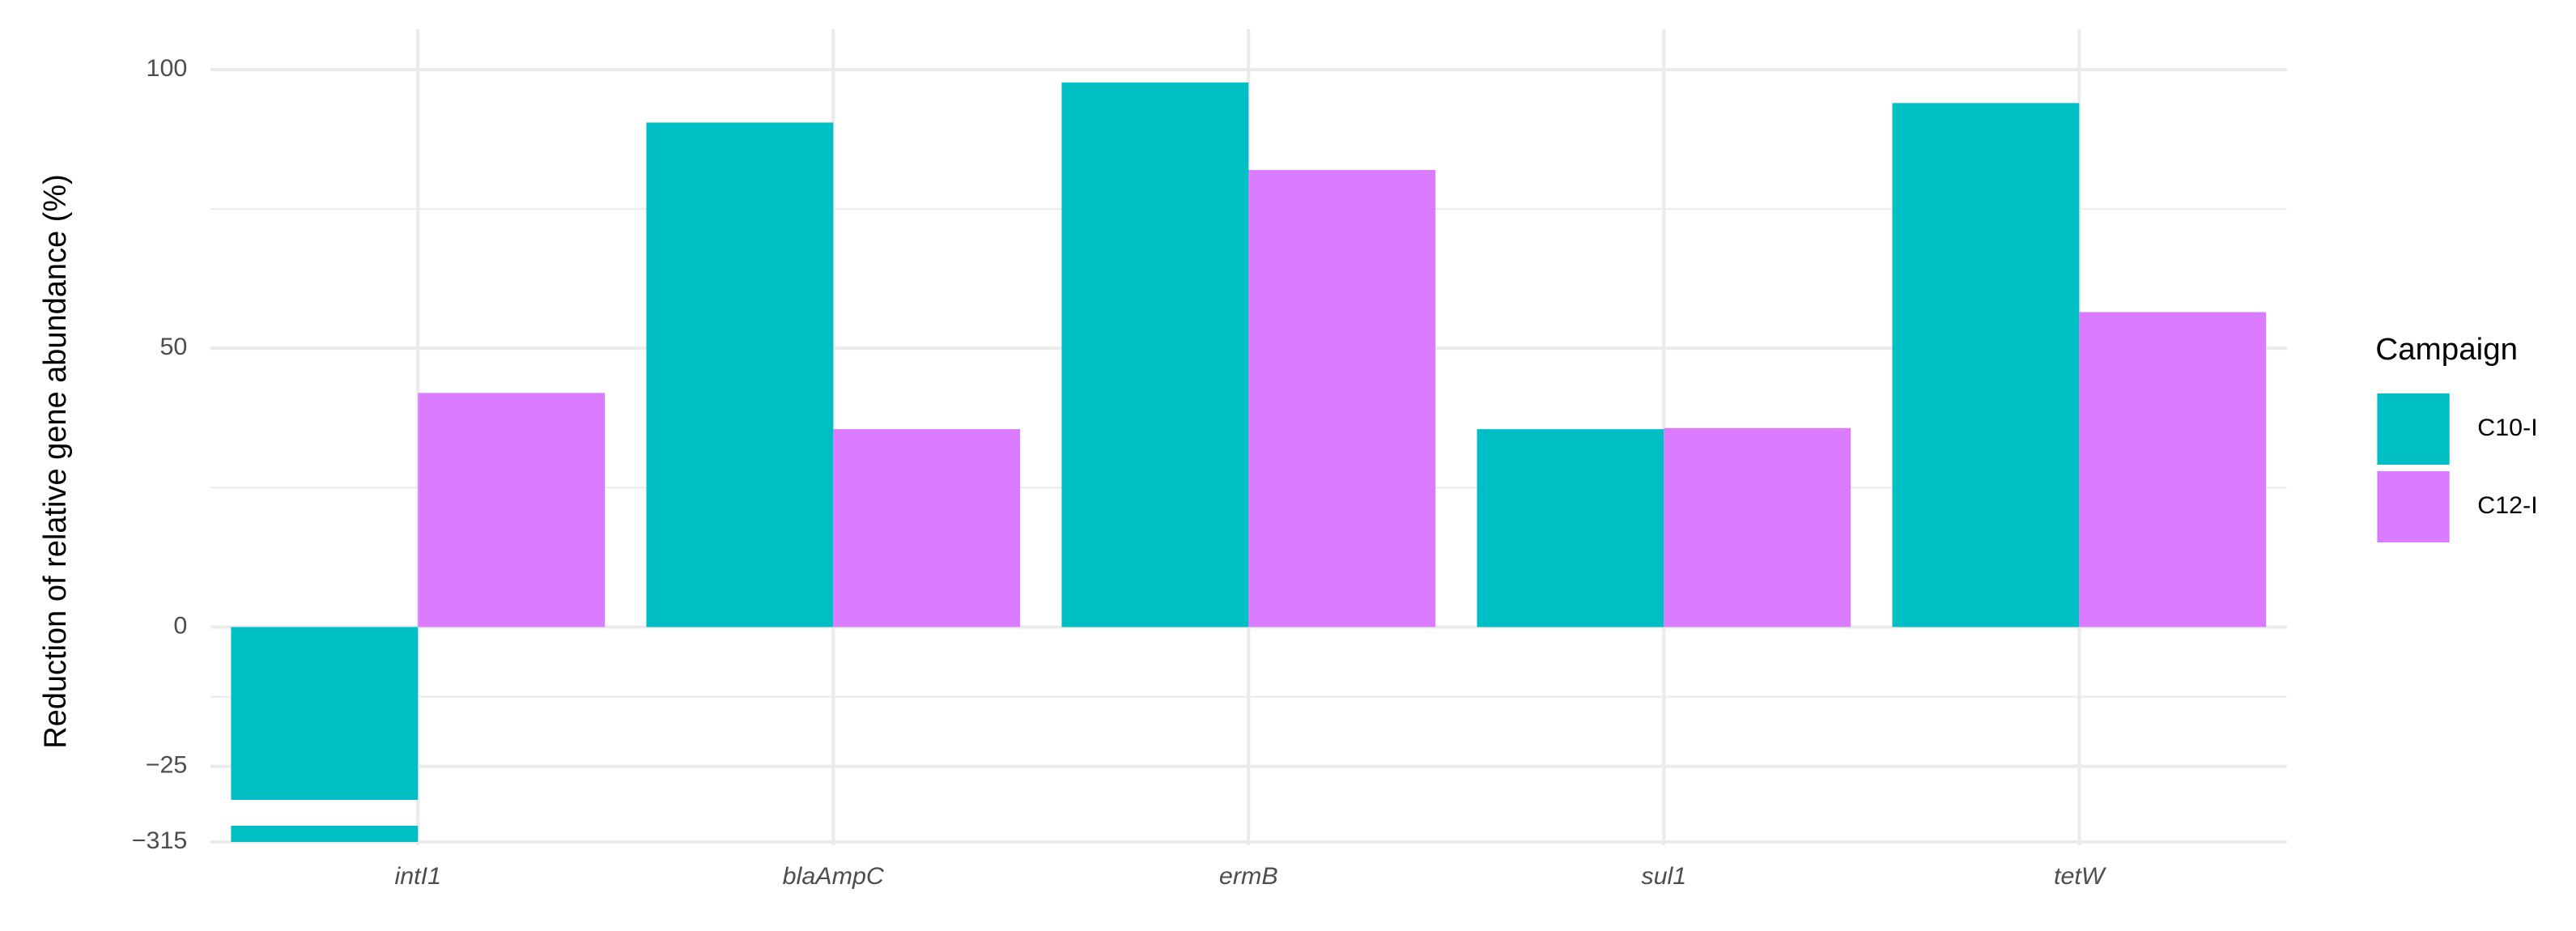 The image size is (2576, 931). What do you see at coordinates (180, 627) in the screenshot?
I see `y-tick-label: 0` at bounding box center [180, 627].